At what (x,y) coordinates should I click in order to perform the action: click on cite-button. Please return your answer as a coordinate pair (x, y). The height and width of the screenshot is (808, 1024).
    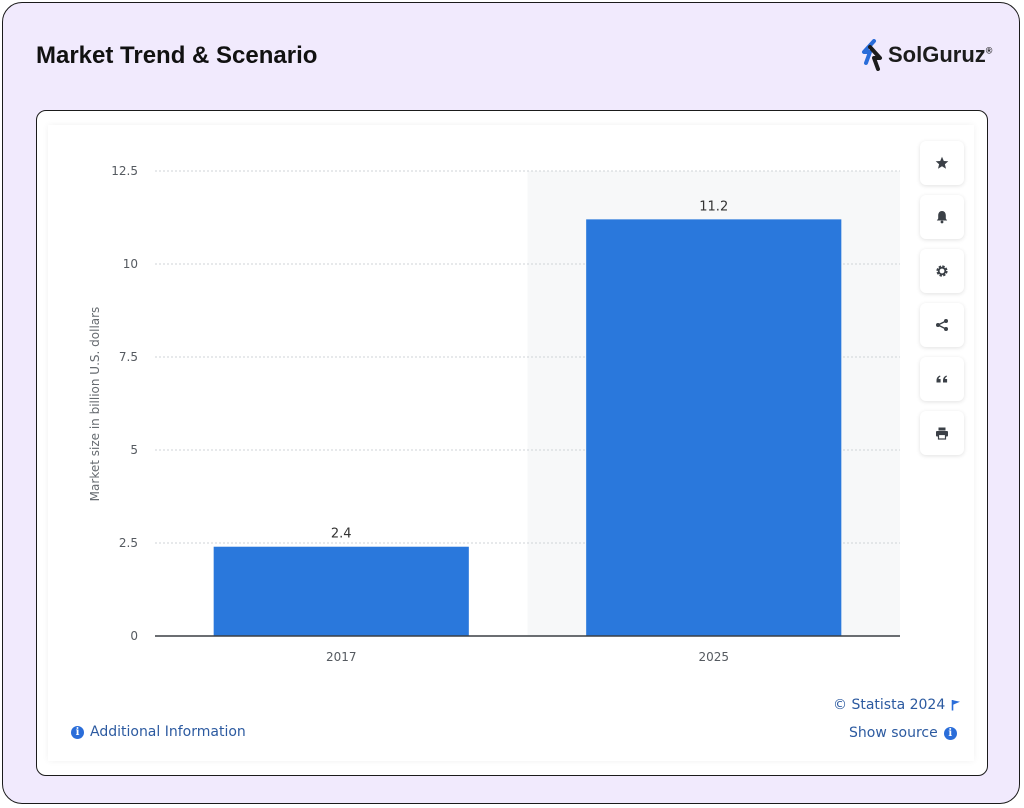
    Looking at the image, I should click on (942, 379).